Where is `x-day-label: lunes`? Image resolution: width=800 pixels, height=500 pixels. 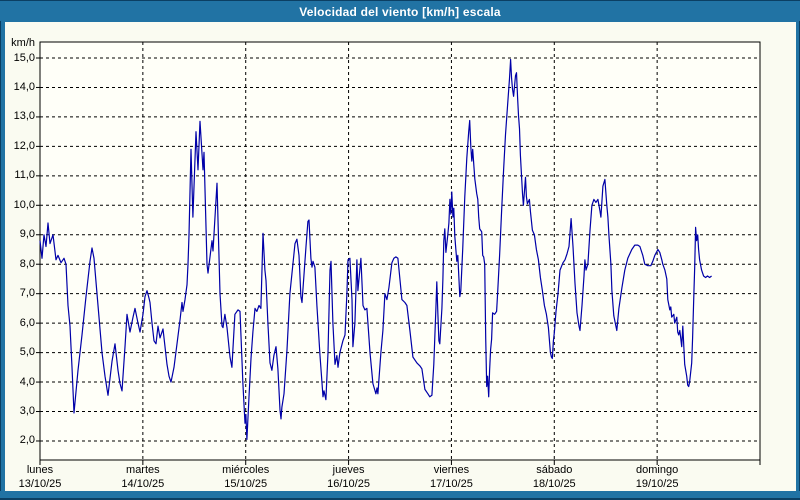
x-day-label: lunes is located at coordinates (40, 470).